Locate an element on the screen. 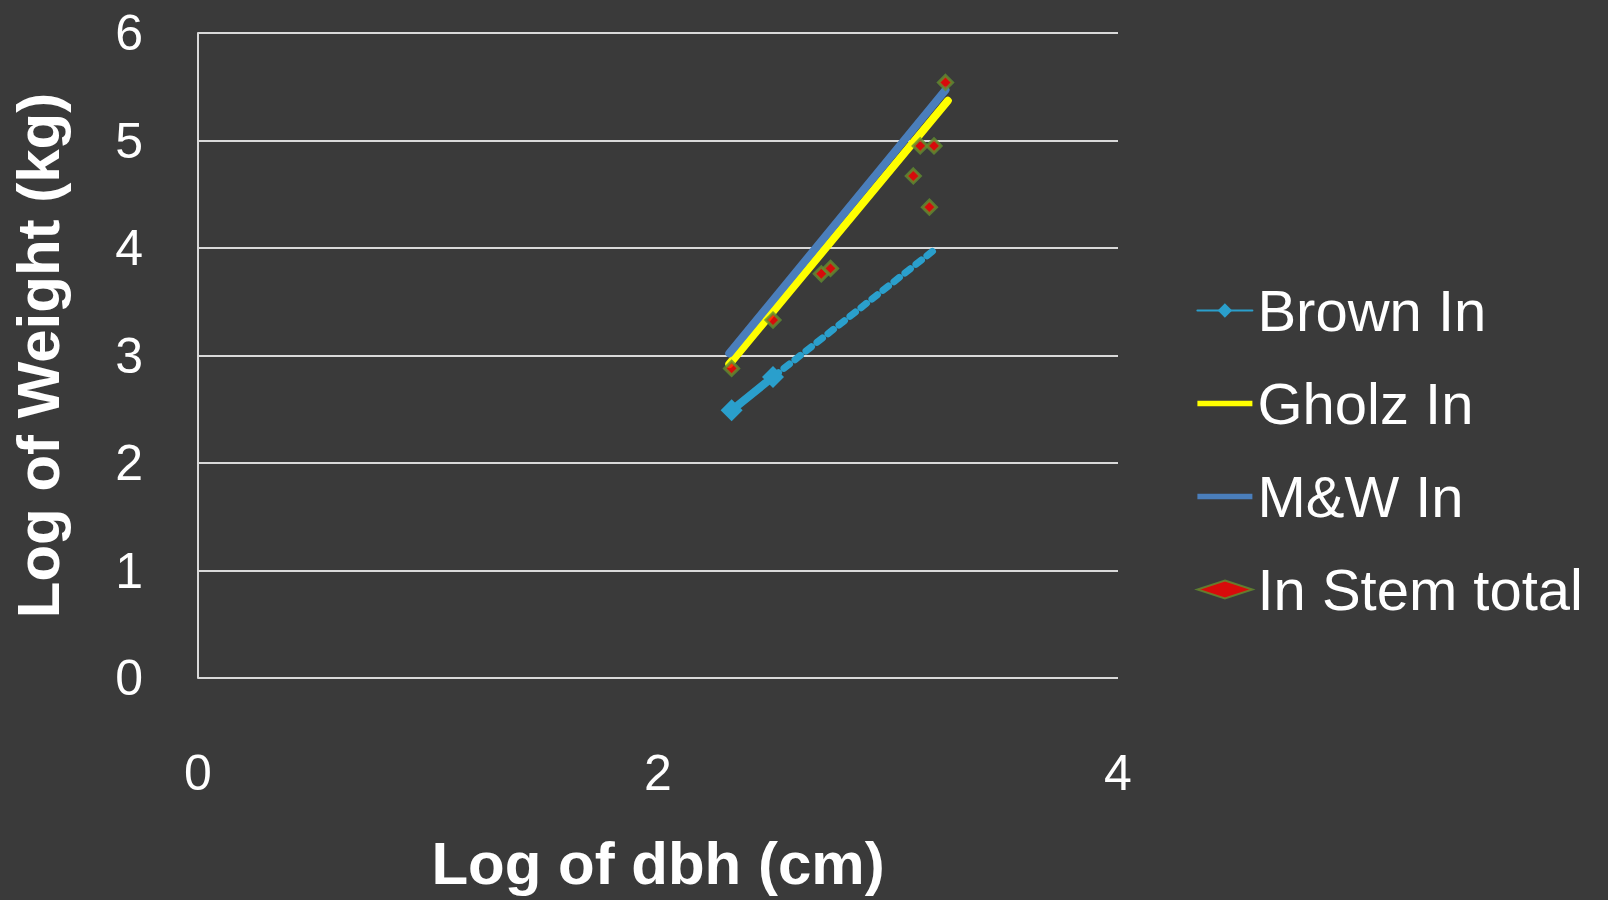 The width and height of the screenshot is (1608, 900). y-tick-label: 1 is located at coordinates (129, 570).